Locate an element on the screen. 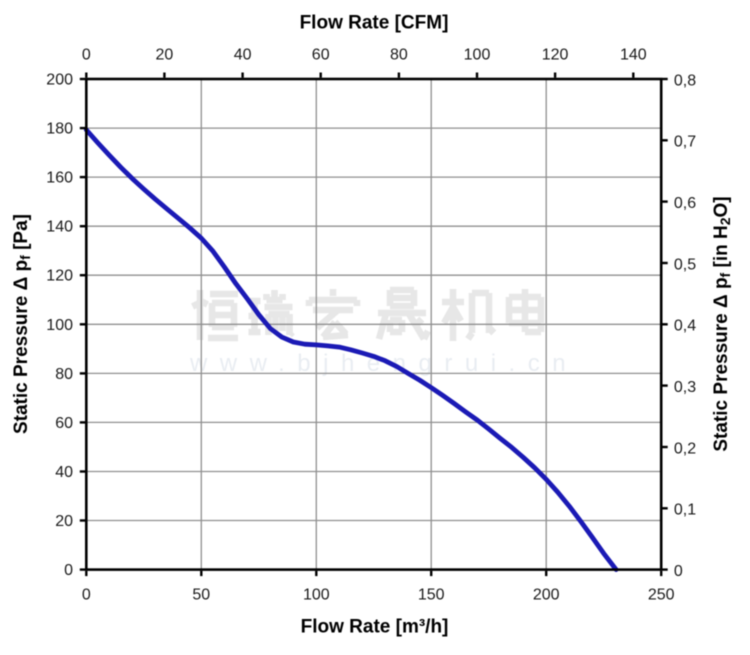 Image resolution: width=750 pixels, height=655 pixels. svg-text: 0,3 is located at coordinates (685, 387).